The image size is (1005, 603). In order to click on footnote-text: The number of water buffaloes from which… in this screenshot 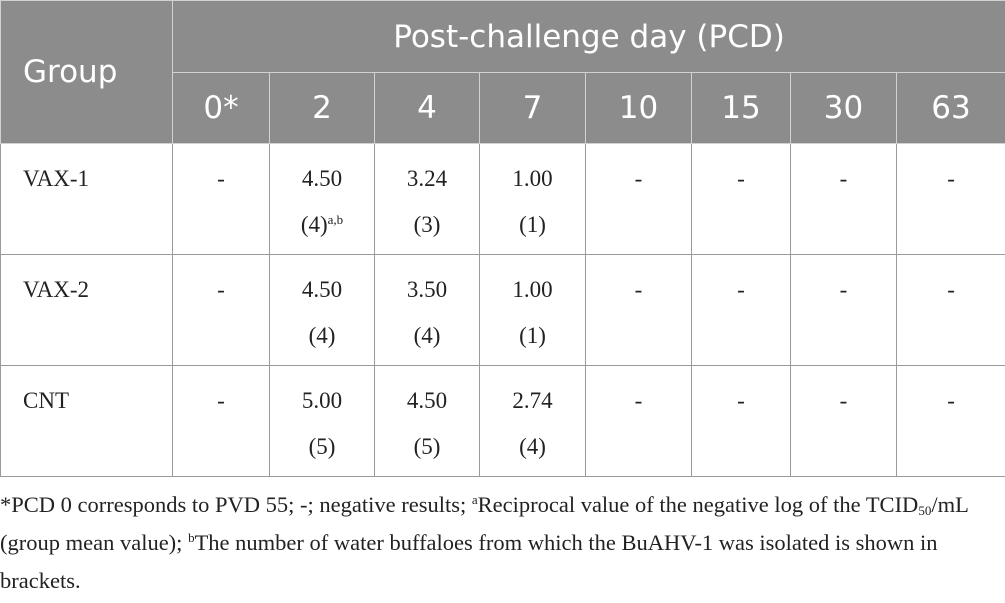, I will do `click(469, 561)`.